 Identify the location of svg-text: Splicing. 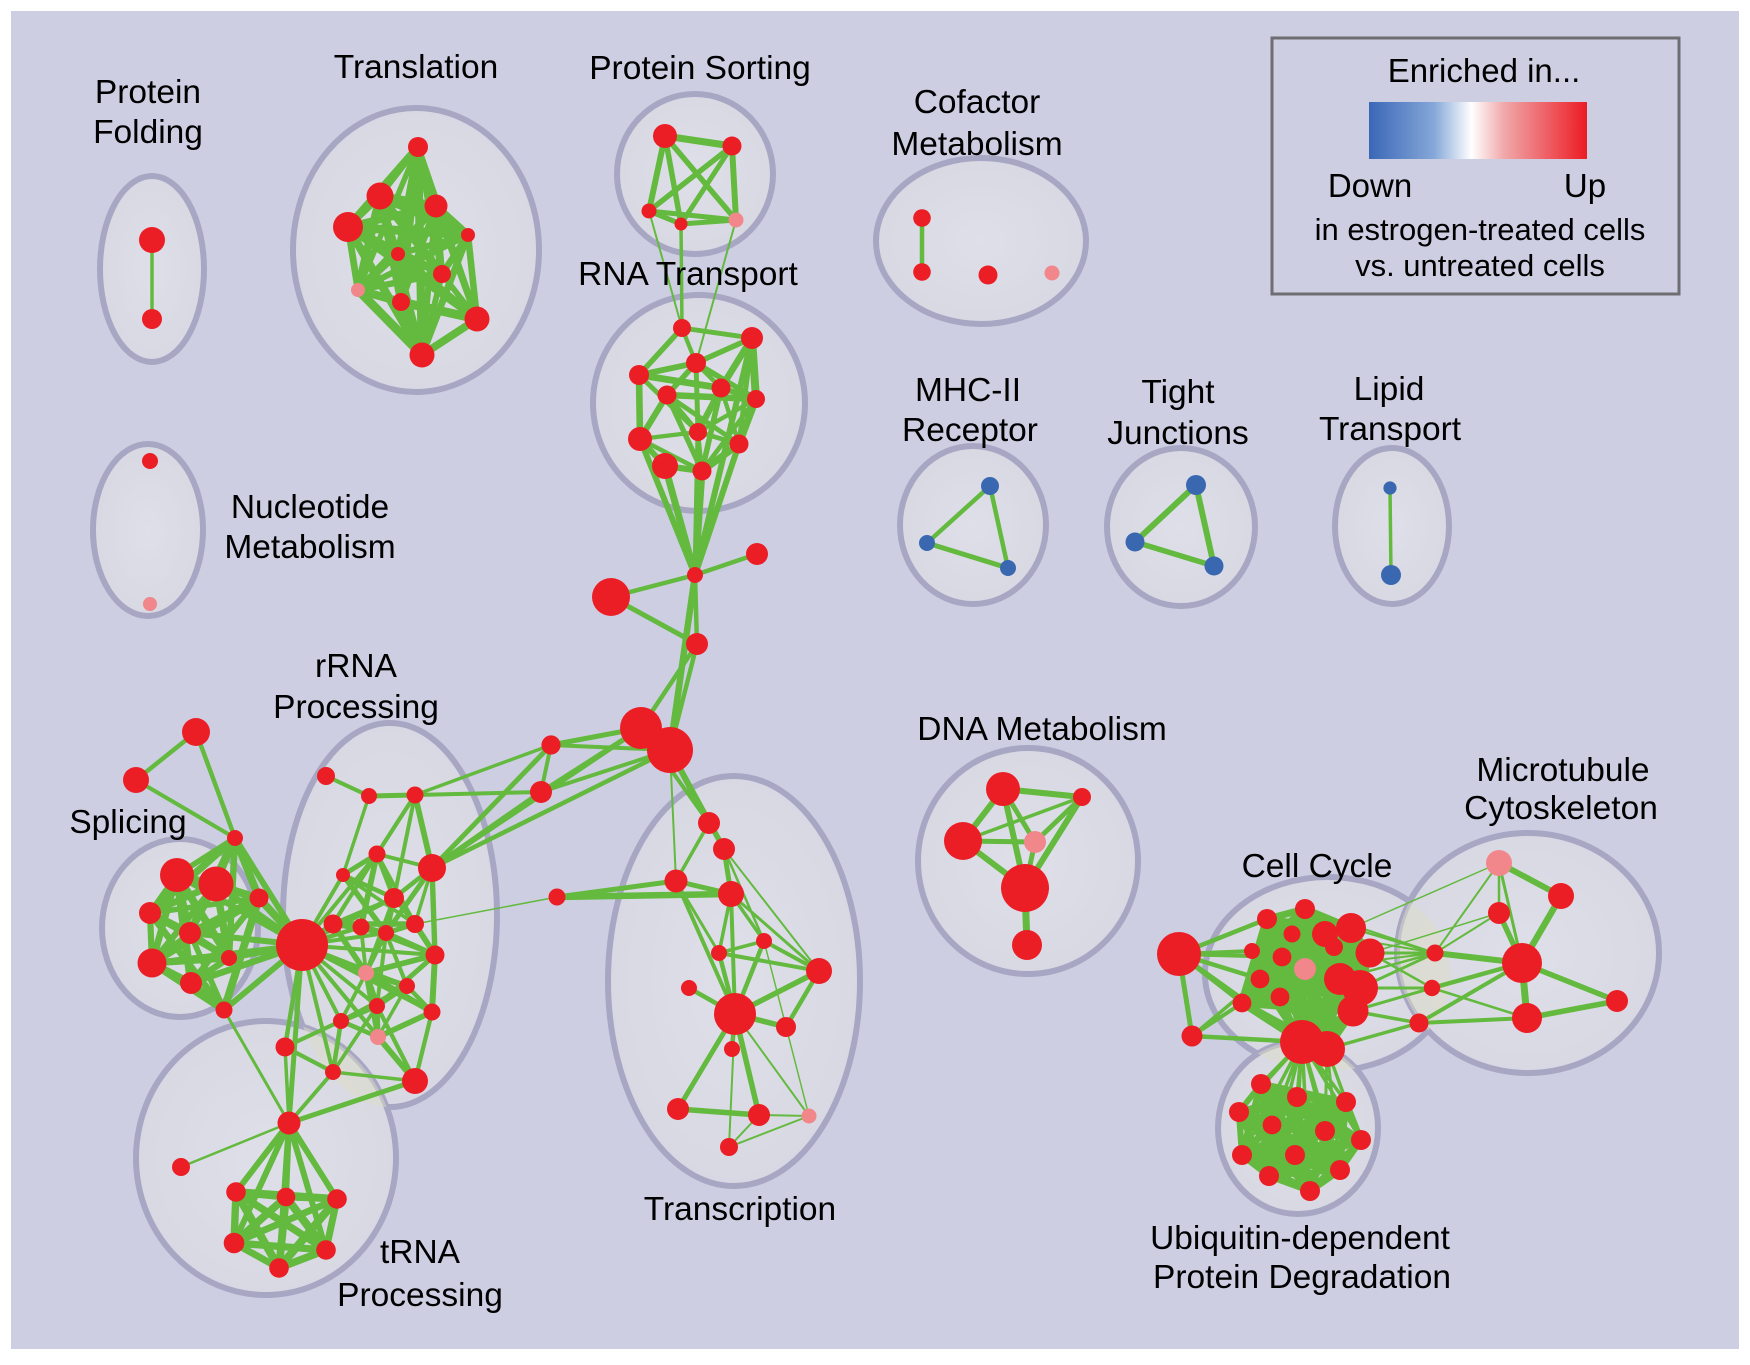
(127, 822).